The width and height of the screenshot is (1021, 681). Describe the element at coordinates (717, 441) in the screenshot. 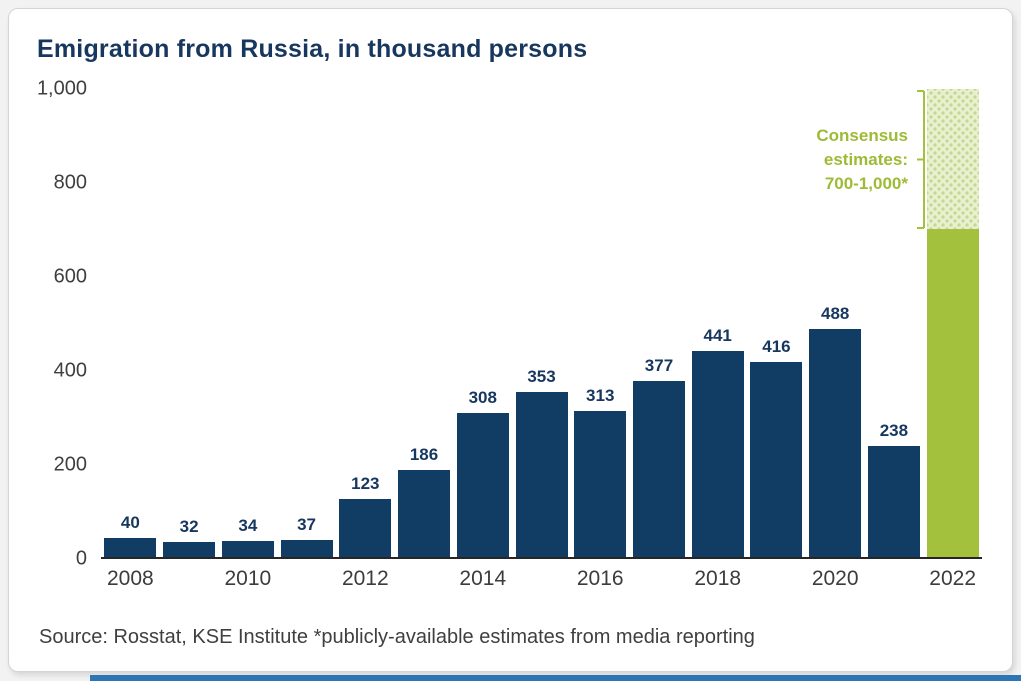

I see `bar-2018: 441` at that location.